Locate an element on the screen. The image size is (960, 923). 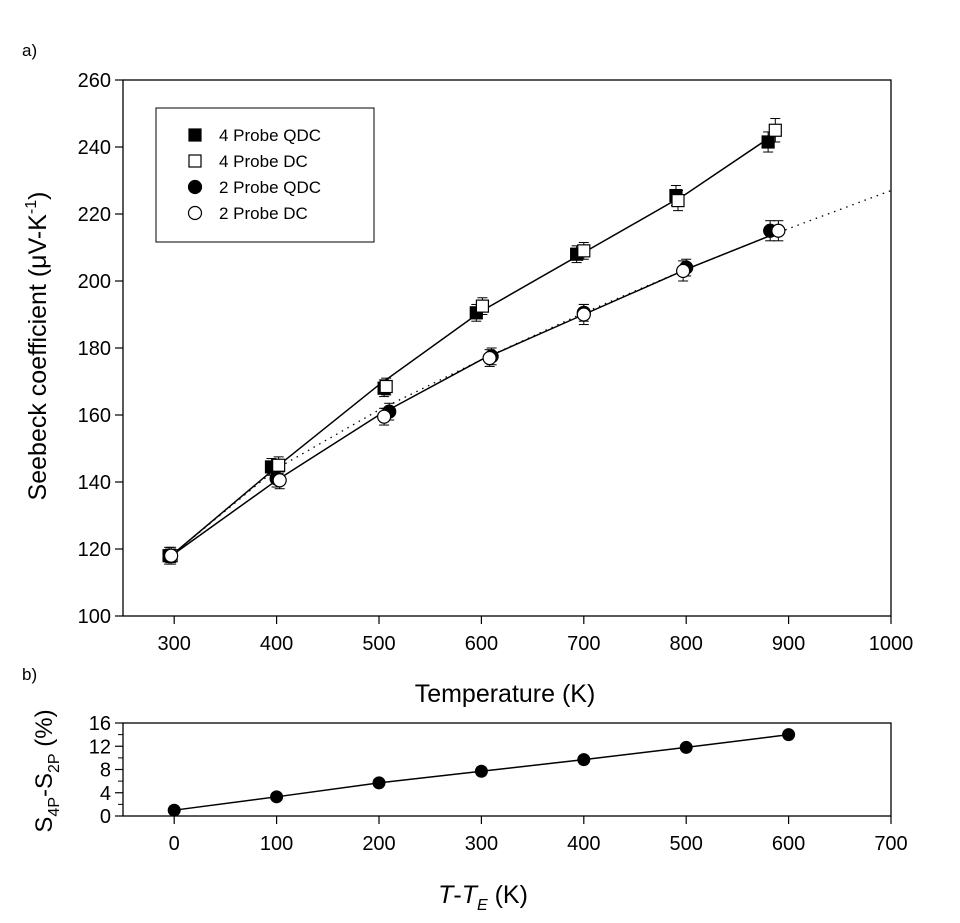
y-tick-label: 100 is located at coordinates (94, 617).